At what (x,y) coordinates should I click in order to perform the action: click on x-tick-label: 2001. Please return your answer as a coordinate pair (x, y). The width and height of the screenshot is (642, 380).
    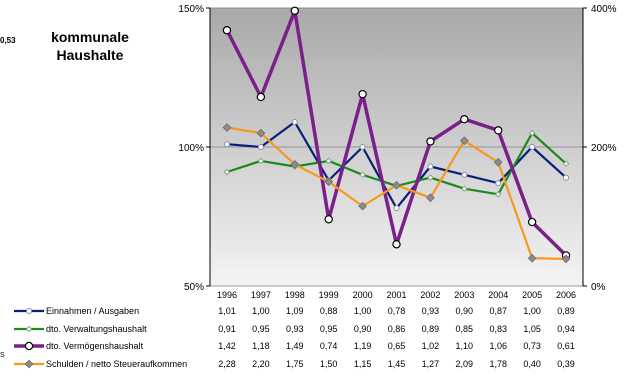
    Looking at the image, I should click on (396, 295).